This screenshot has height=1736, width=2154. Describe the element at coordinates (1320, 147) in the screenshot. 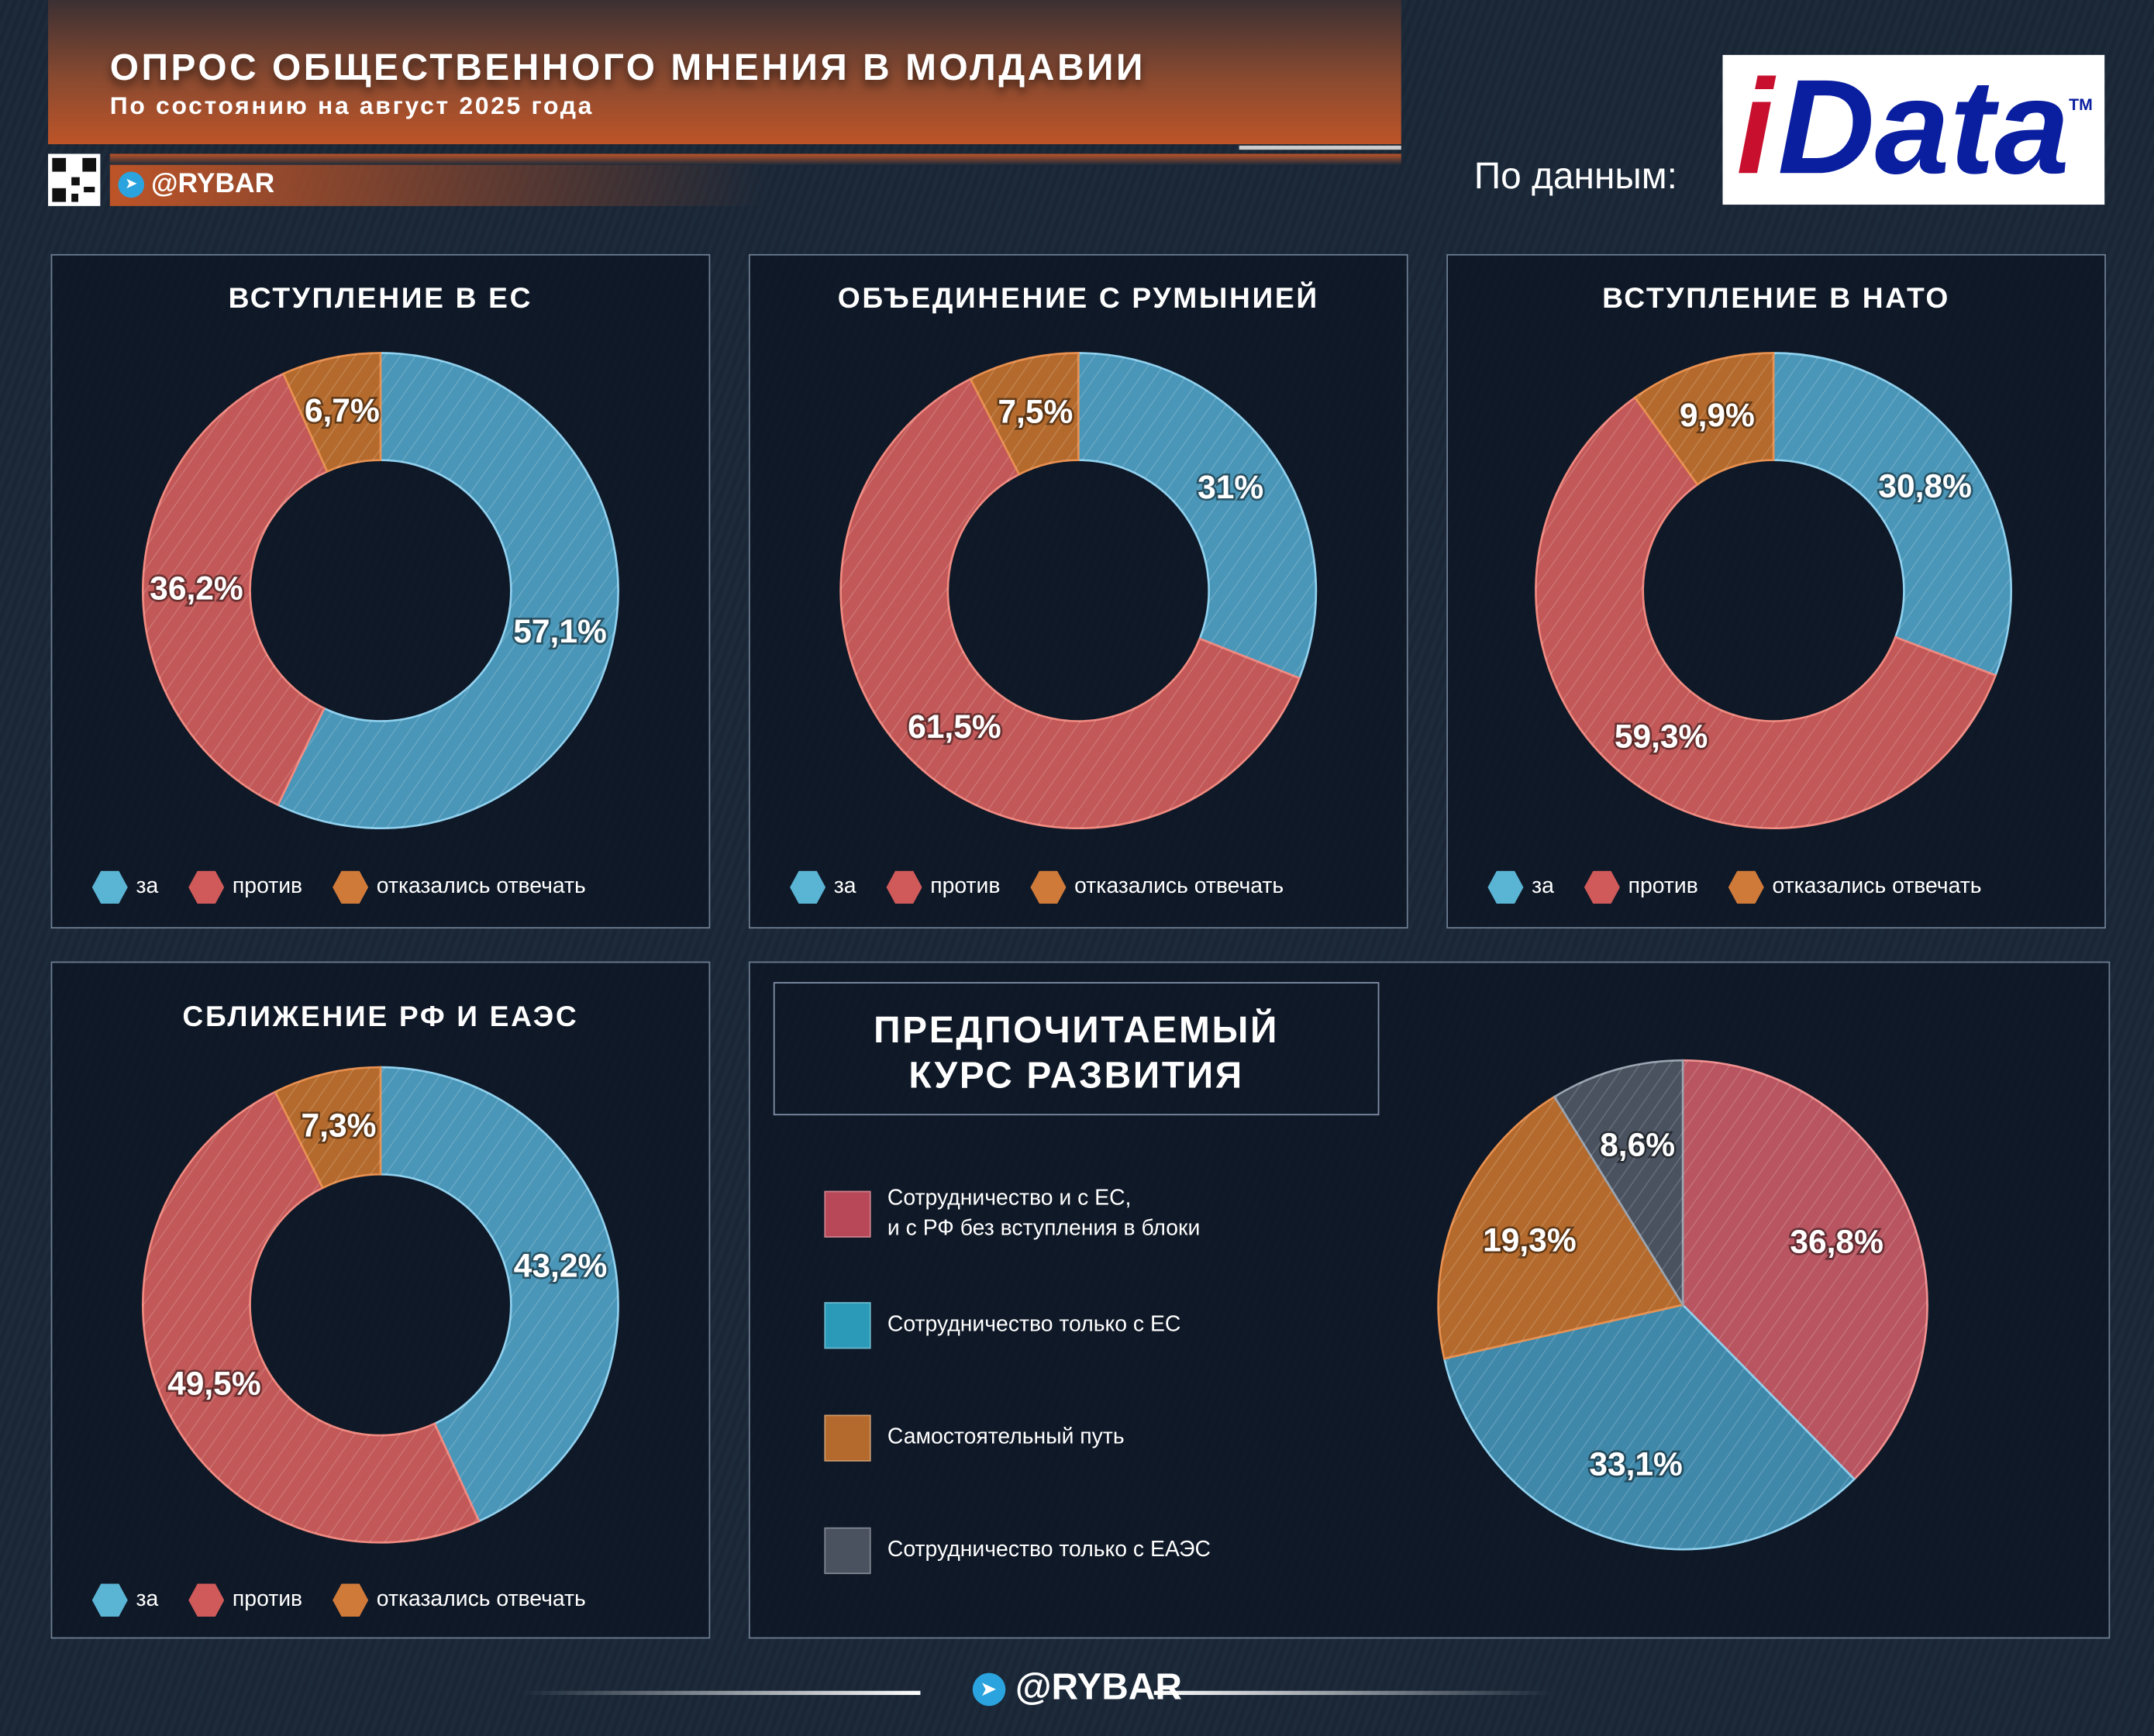

I see `divider` at that location.